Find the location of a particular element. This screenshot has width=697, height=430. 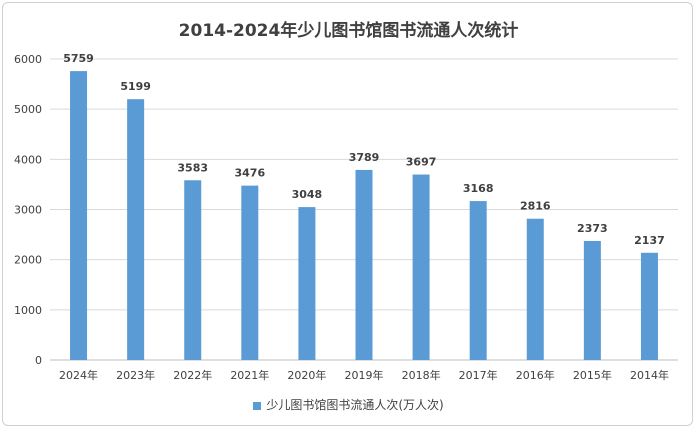

x-tick-label: 2019年 is located at coordinates (364, 375).